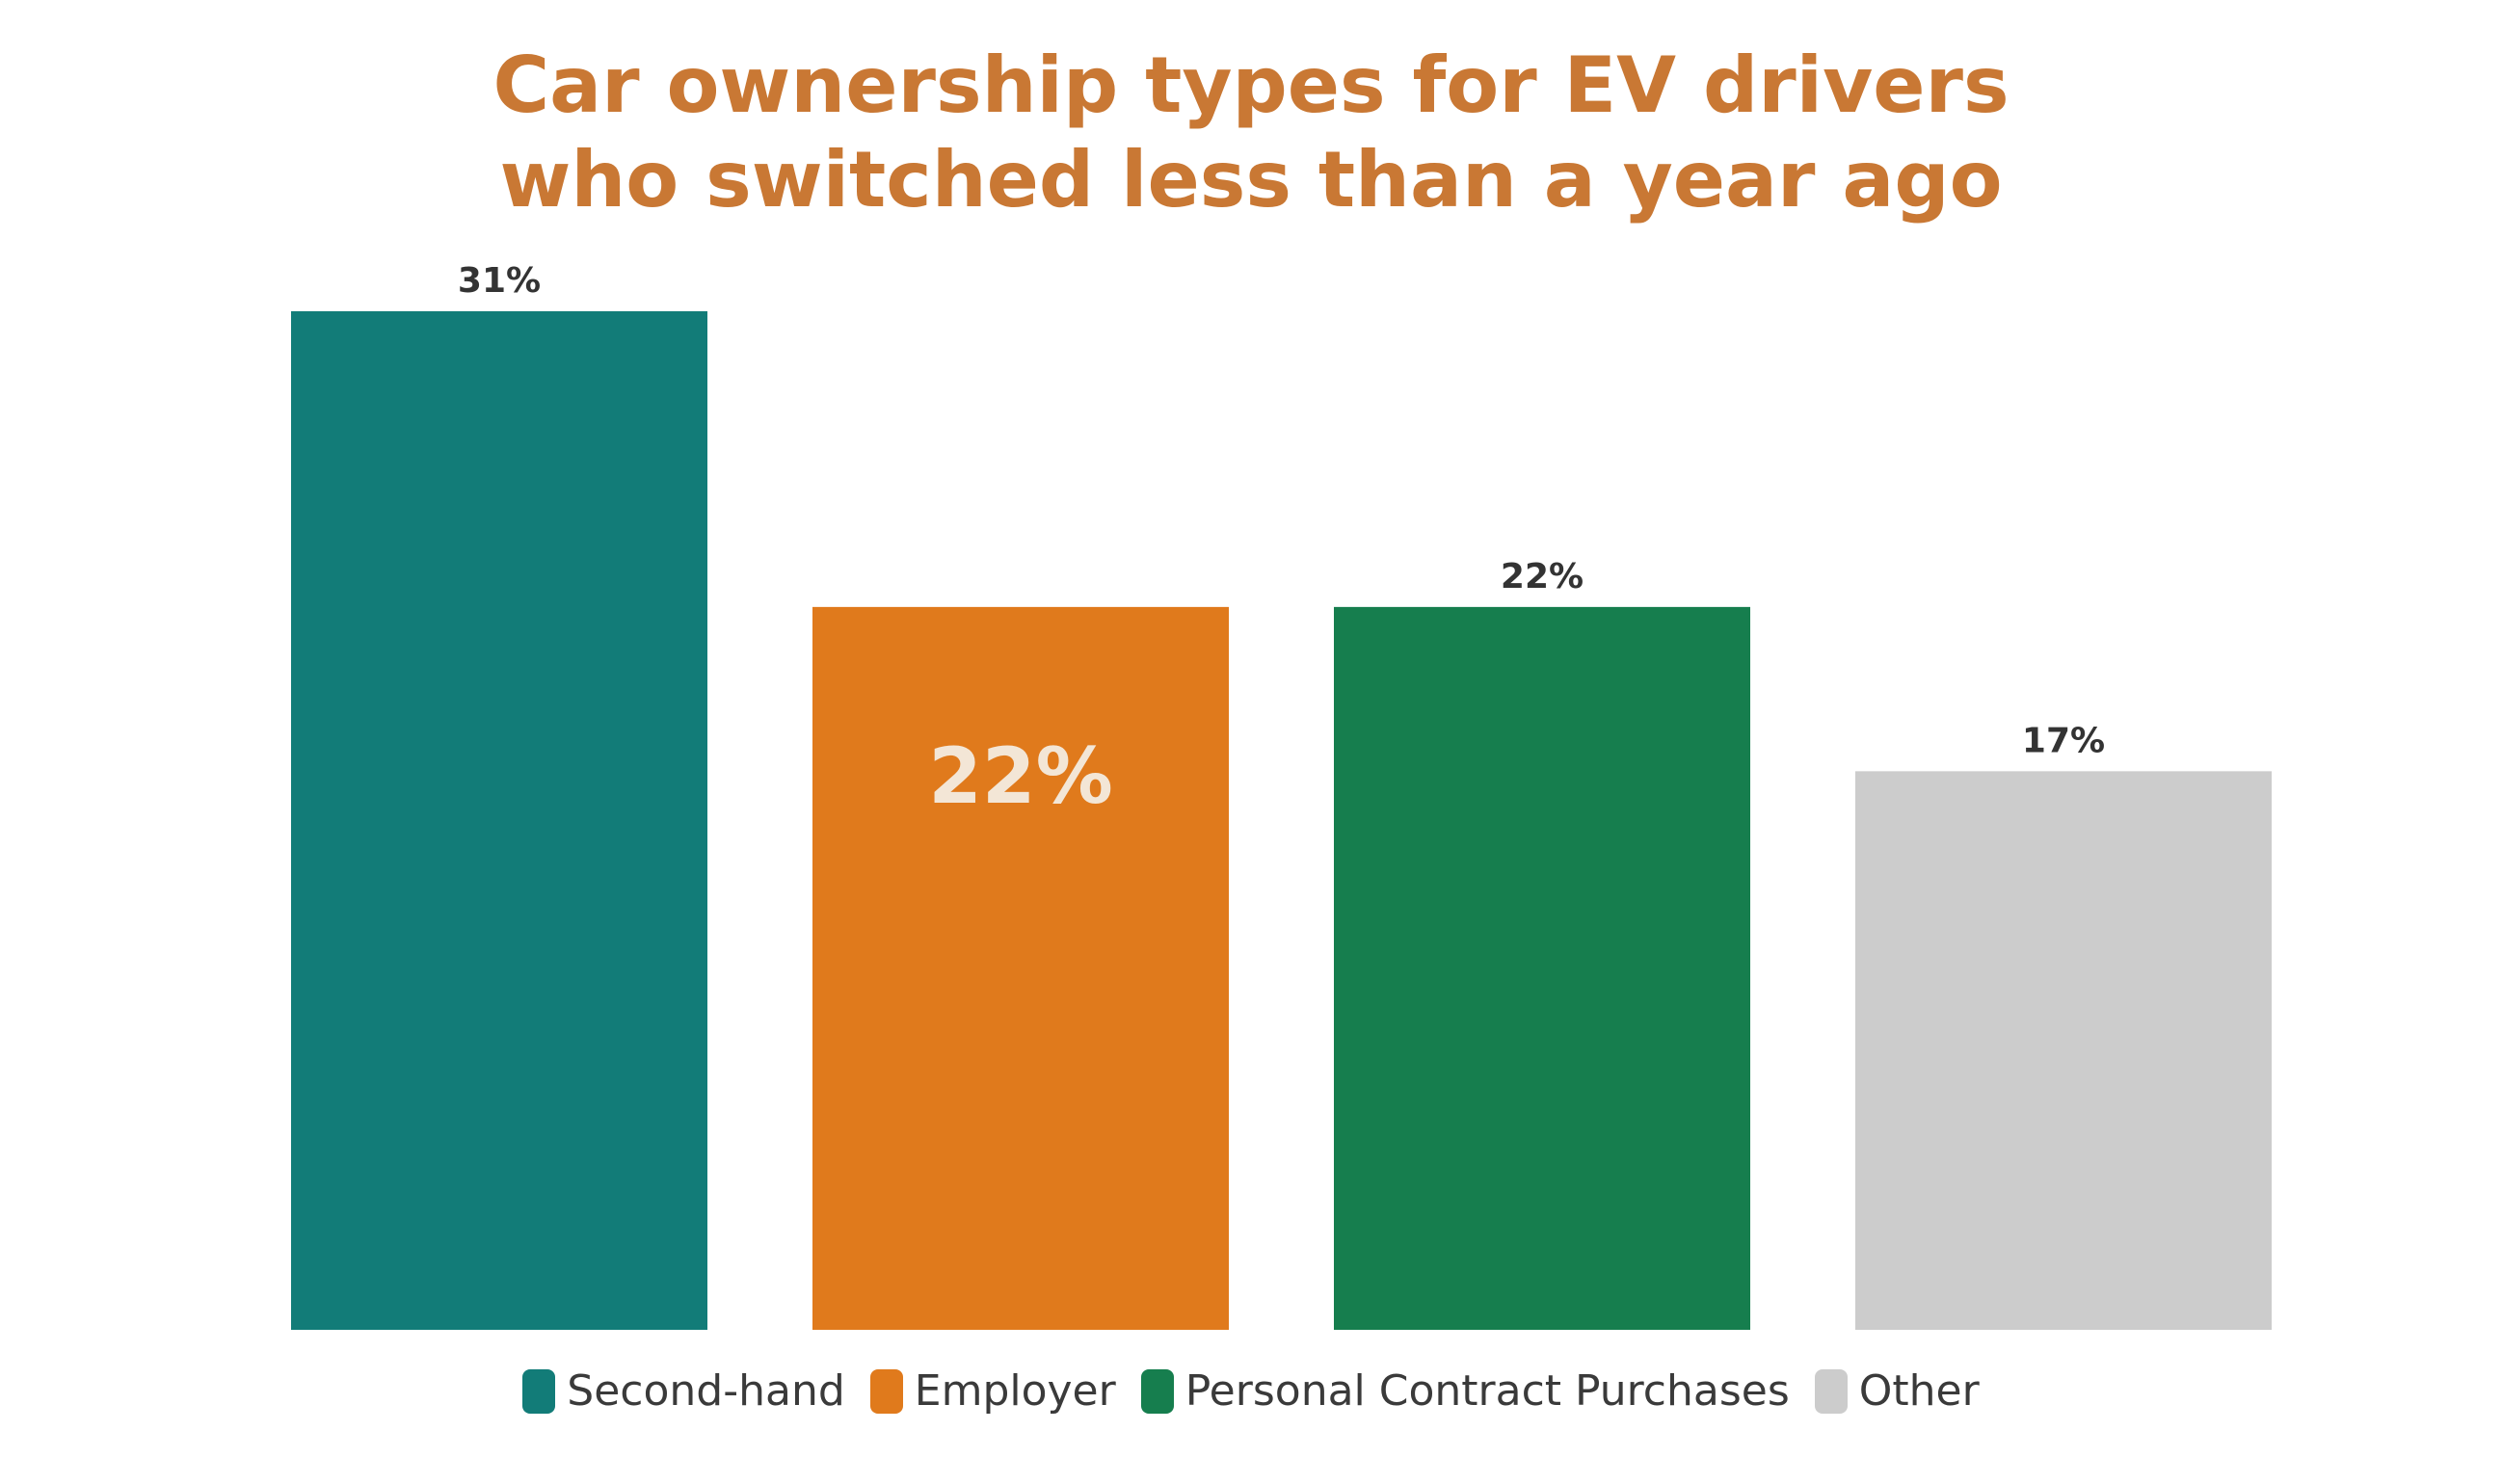  What do you see at coordinates (1542, 968) in the screenshot?
I see `bar-personal-contract-purchases` at bounding box center [1542, 968].